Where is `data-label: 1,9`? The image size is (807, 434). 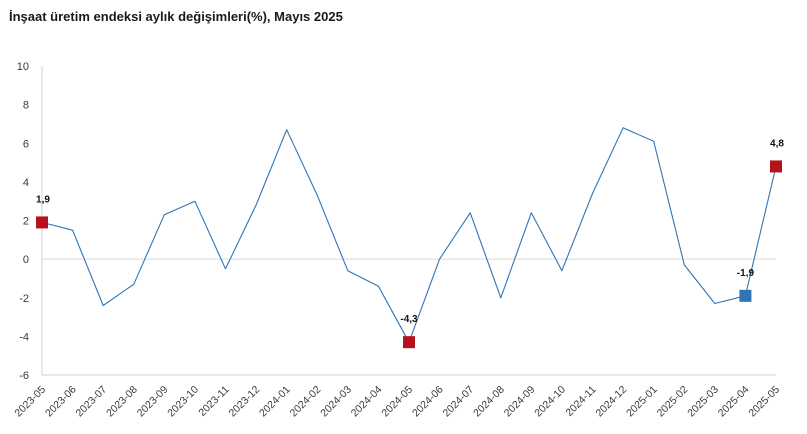 data-label: 1,9 is located at coordinates (43, 199).